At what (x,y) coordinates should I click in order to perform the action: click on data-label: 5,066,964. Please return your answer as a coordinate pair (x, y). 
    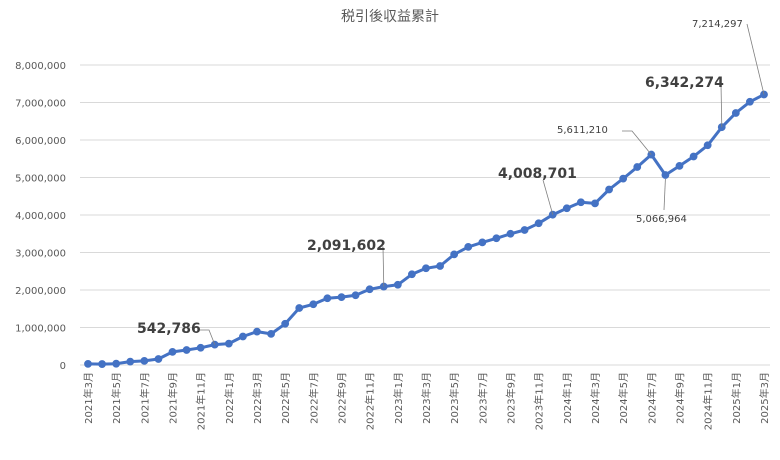
    Looking at the image, I should click on (661, 219).